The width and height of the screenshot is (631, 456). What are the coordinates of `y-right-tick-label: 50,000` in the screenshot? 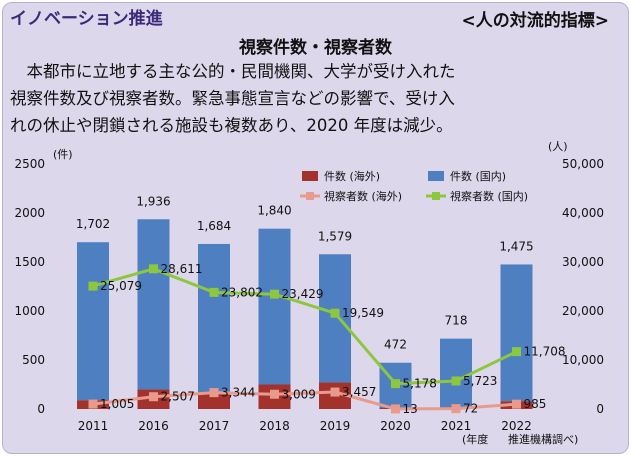 It's located at (583, 164).